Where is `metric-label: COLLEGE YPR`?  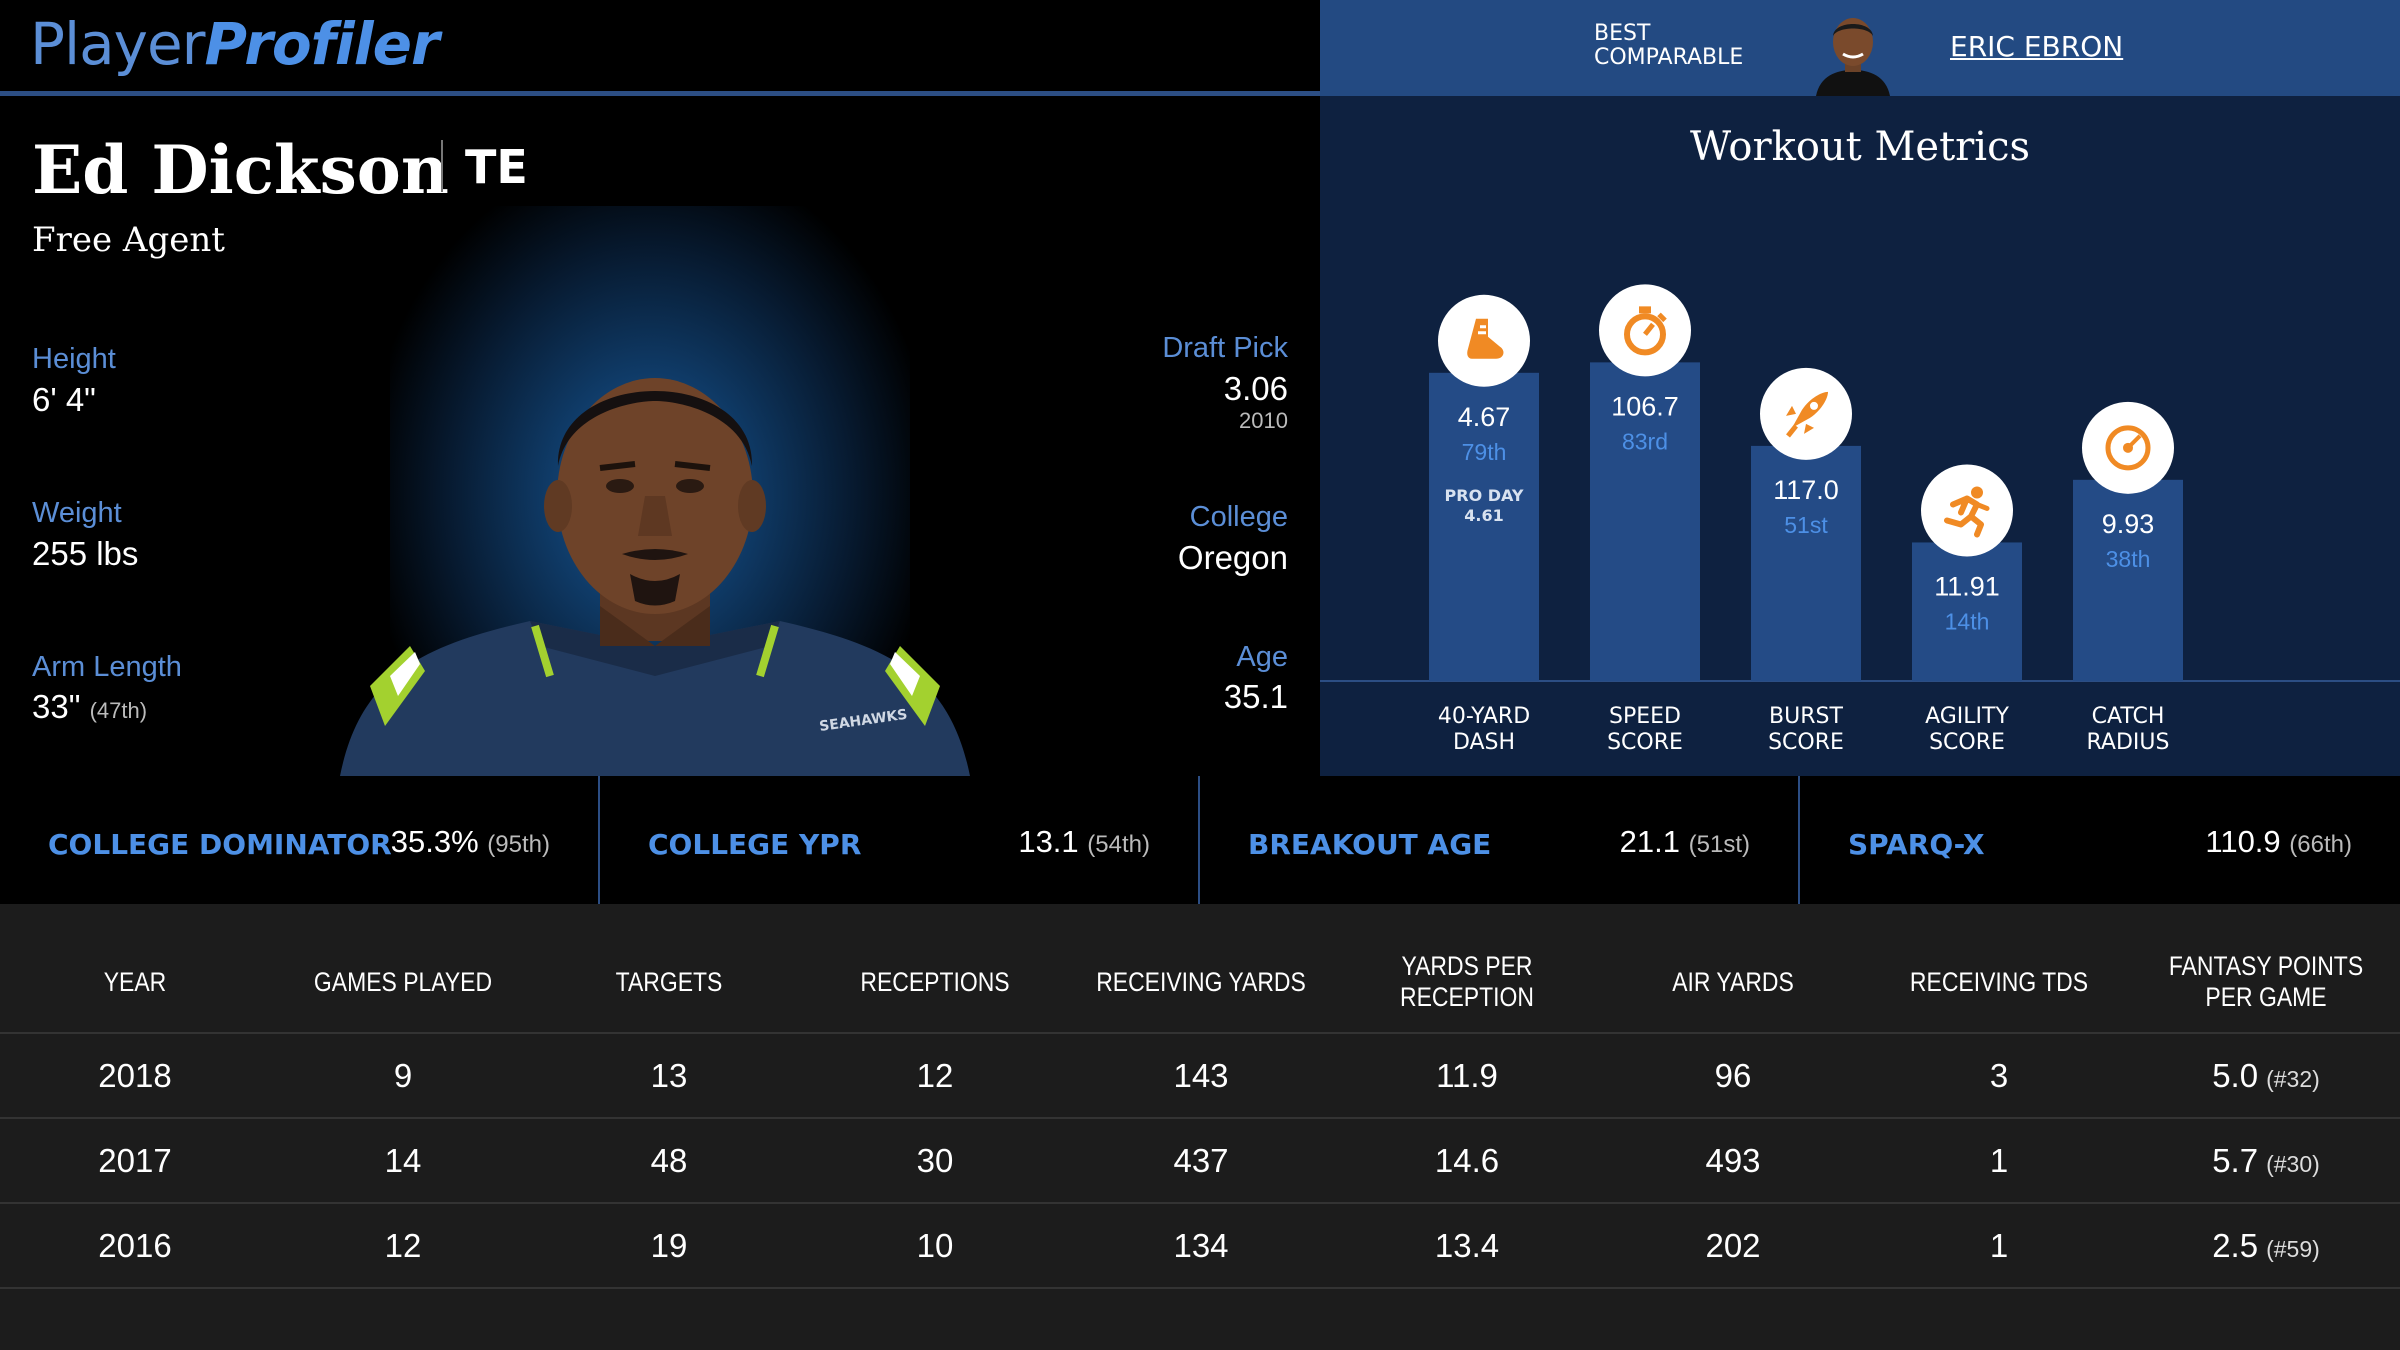 metric-label: COLLEGE YPR is located at coordinates (755, 844).